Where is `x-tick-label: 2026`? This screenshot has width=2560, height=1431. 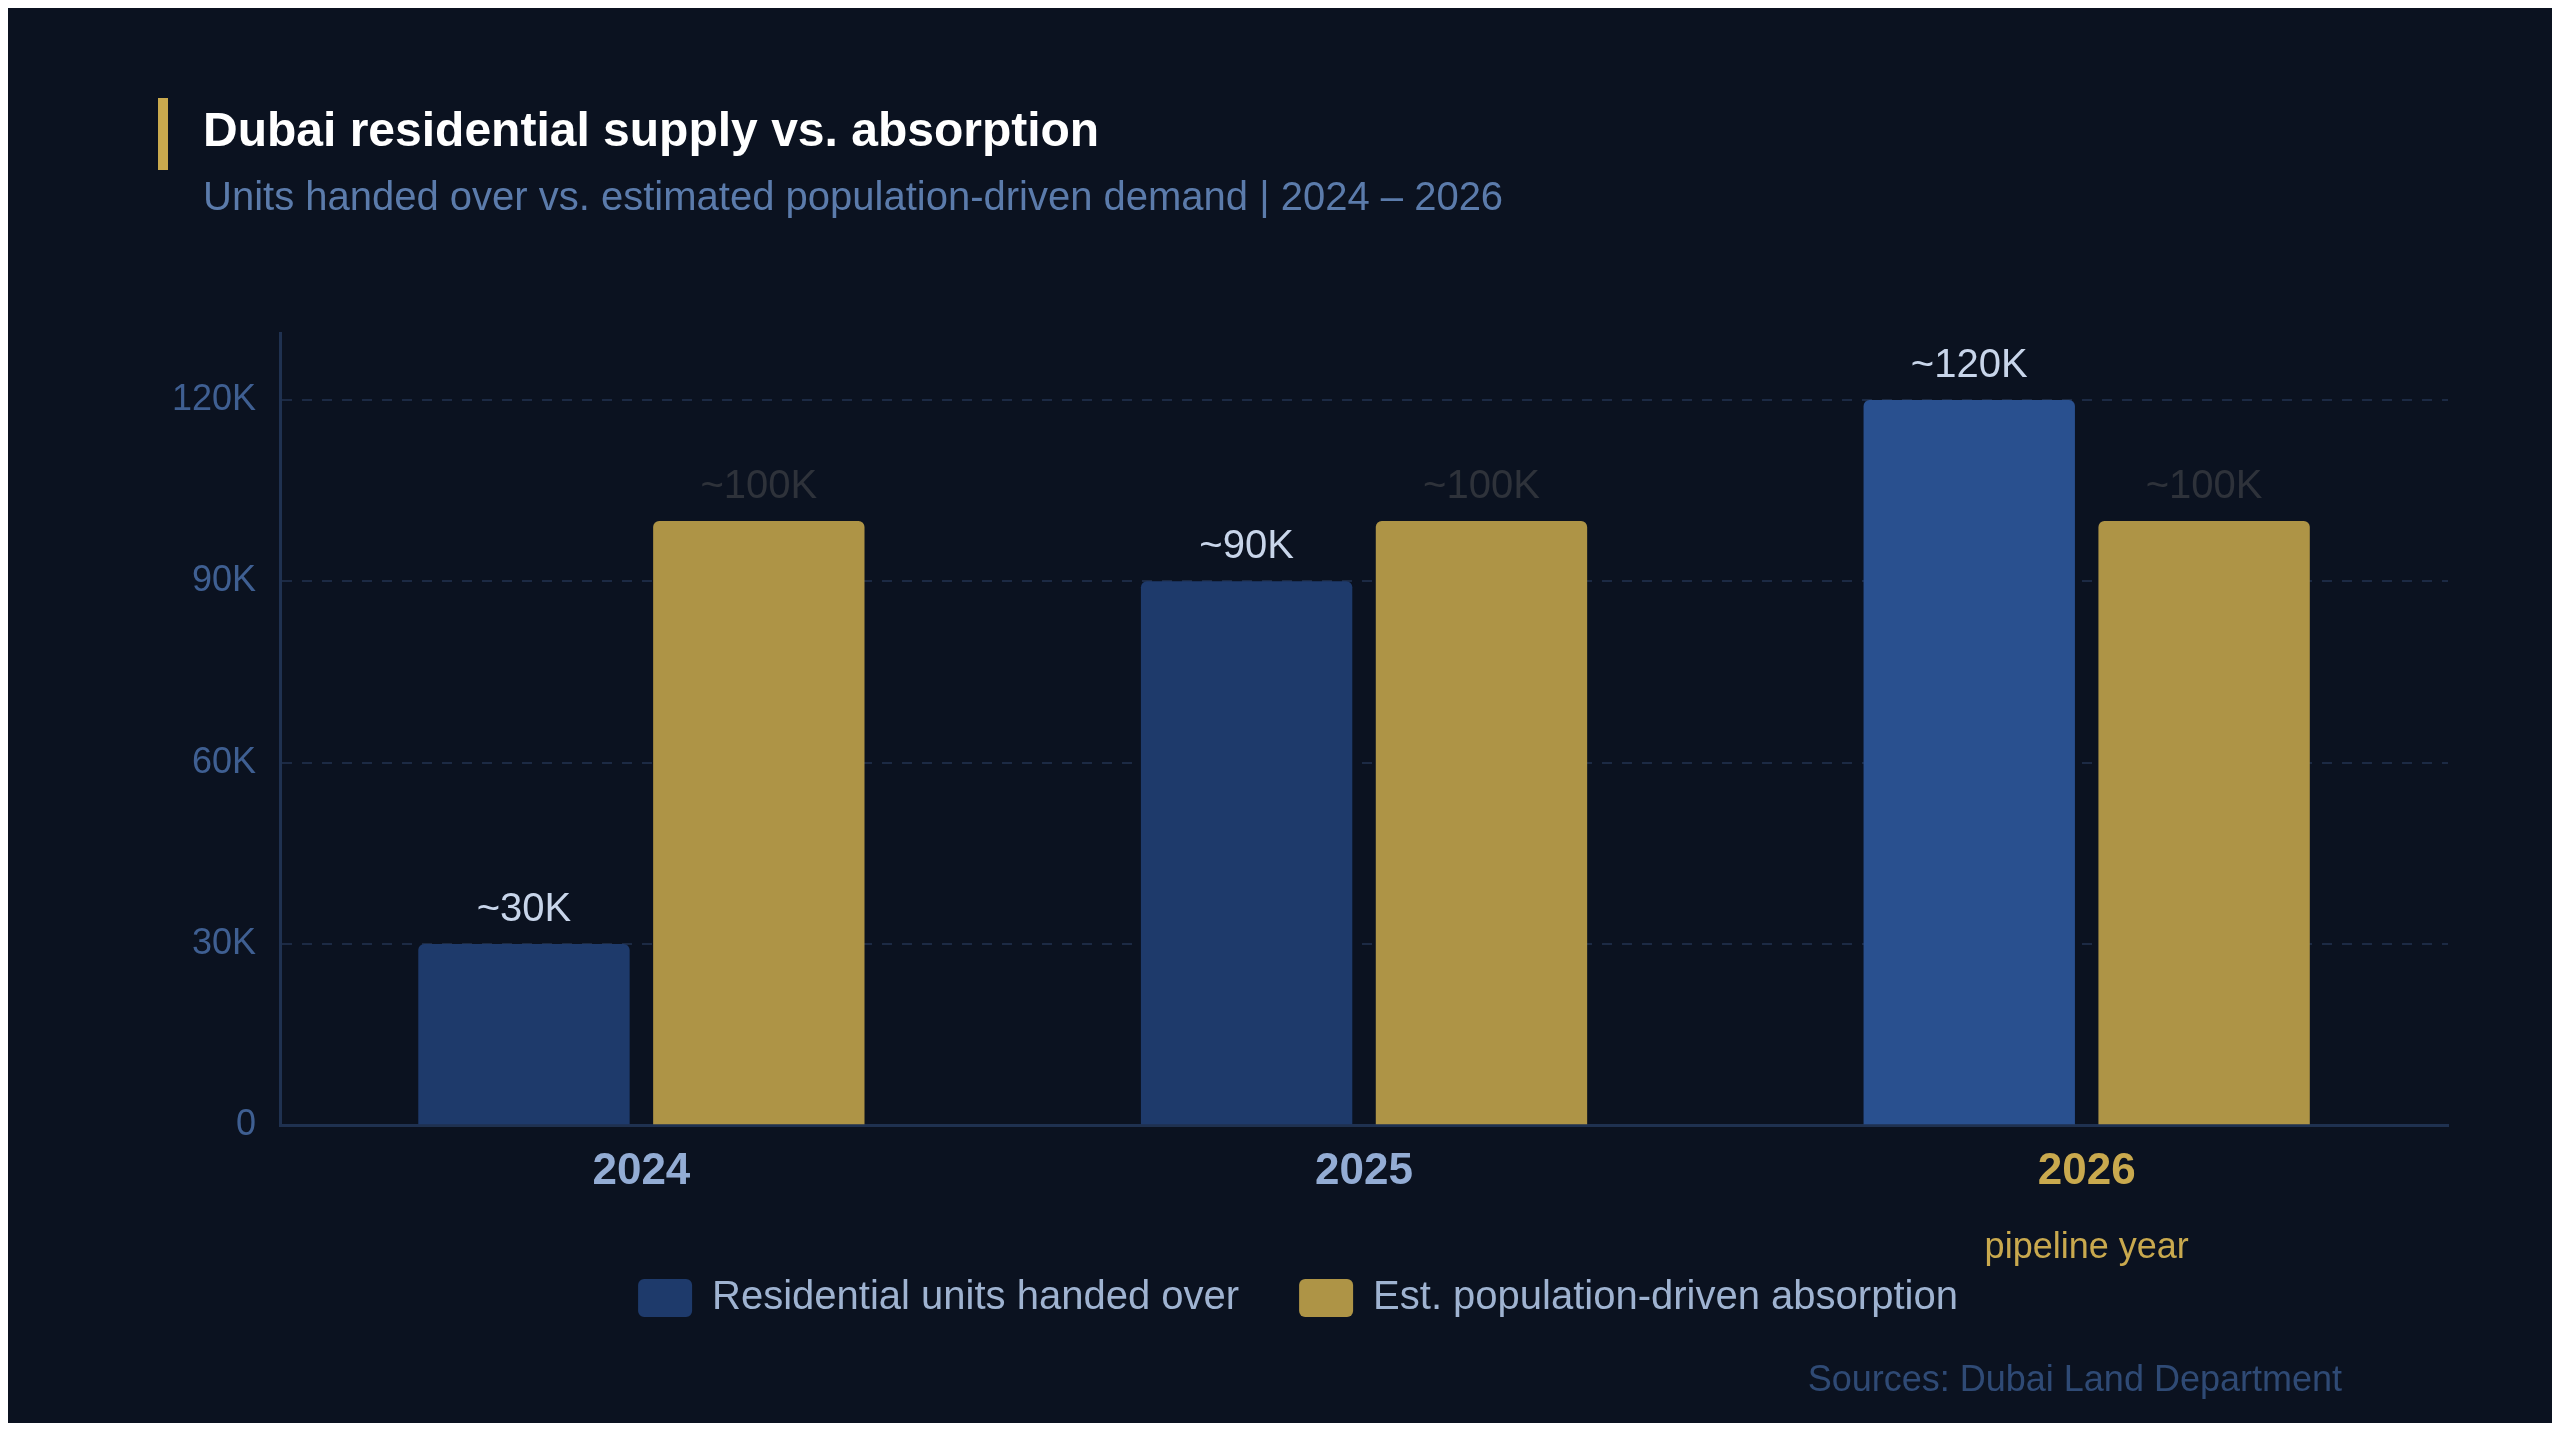 x-tick-label: 2026 is located at coordinates (2086, 1168).